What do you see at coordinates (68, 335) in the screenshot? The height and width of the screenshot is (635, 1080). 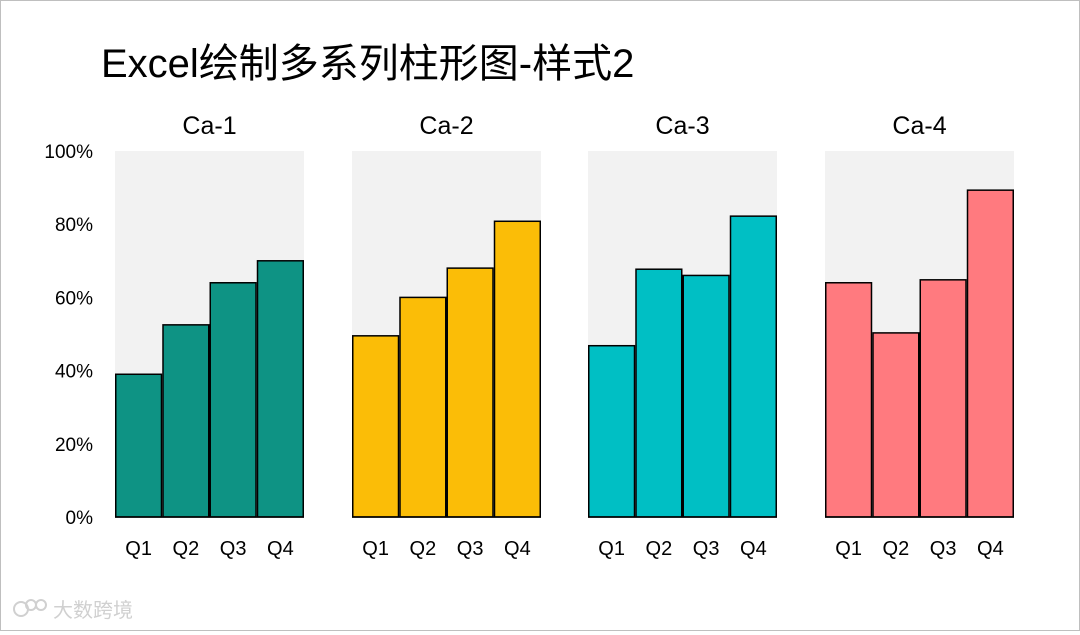 I see `y-axis: 0% 20% 40% 60% 80% 100%` at bounding box center [68, 335].